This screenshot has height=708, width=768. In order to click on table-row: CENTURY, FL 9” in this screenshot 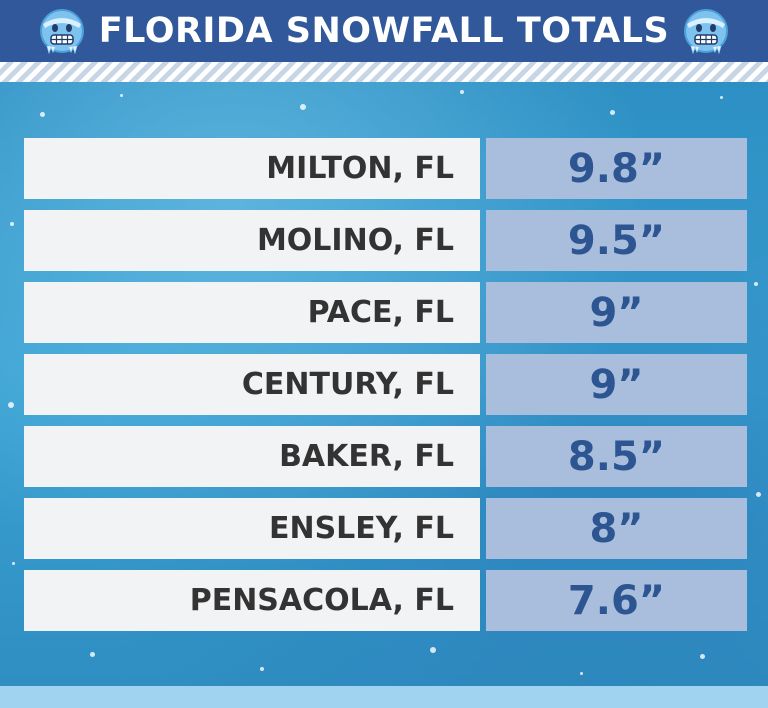, I will do `click(385, 384)`.